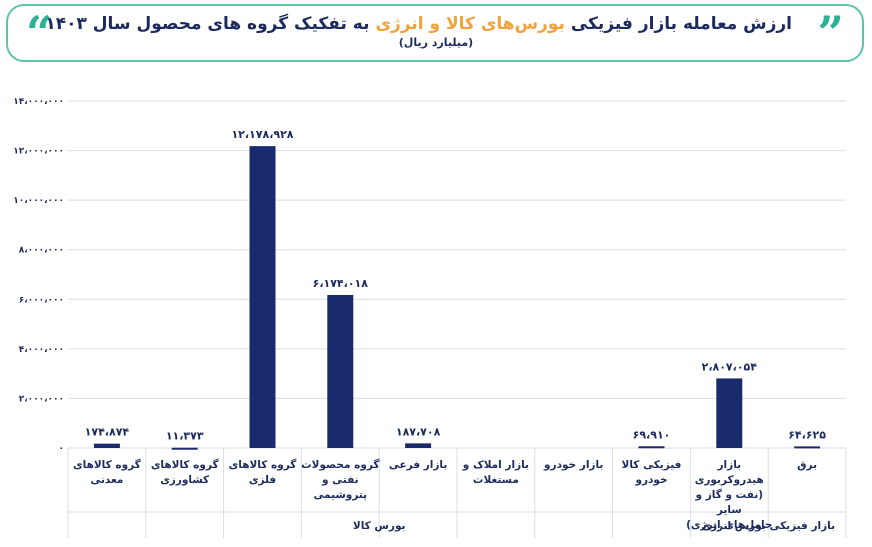 The height and width of the screenshot is (547, 872). What do you see at coordinates (41, 350) in the screenshot?
I see `y-tick-label: ۴،۰۰۰،۰۰۰` at bounding box center [41, 350].